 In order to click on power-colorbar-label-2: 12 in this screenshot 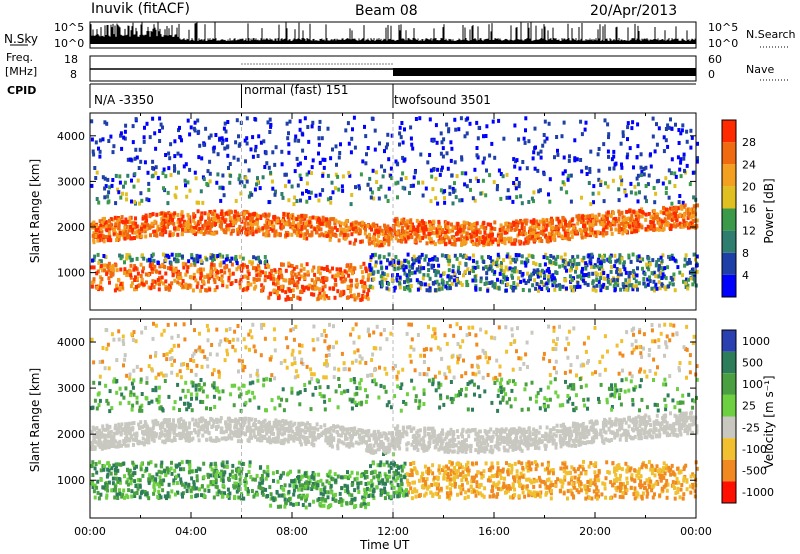, I will do `click(749, 231)`.